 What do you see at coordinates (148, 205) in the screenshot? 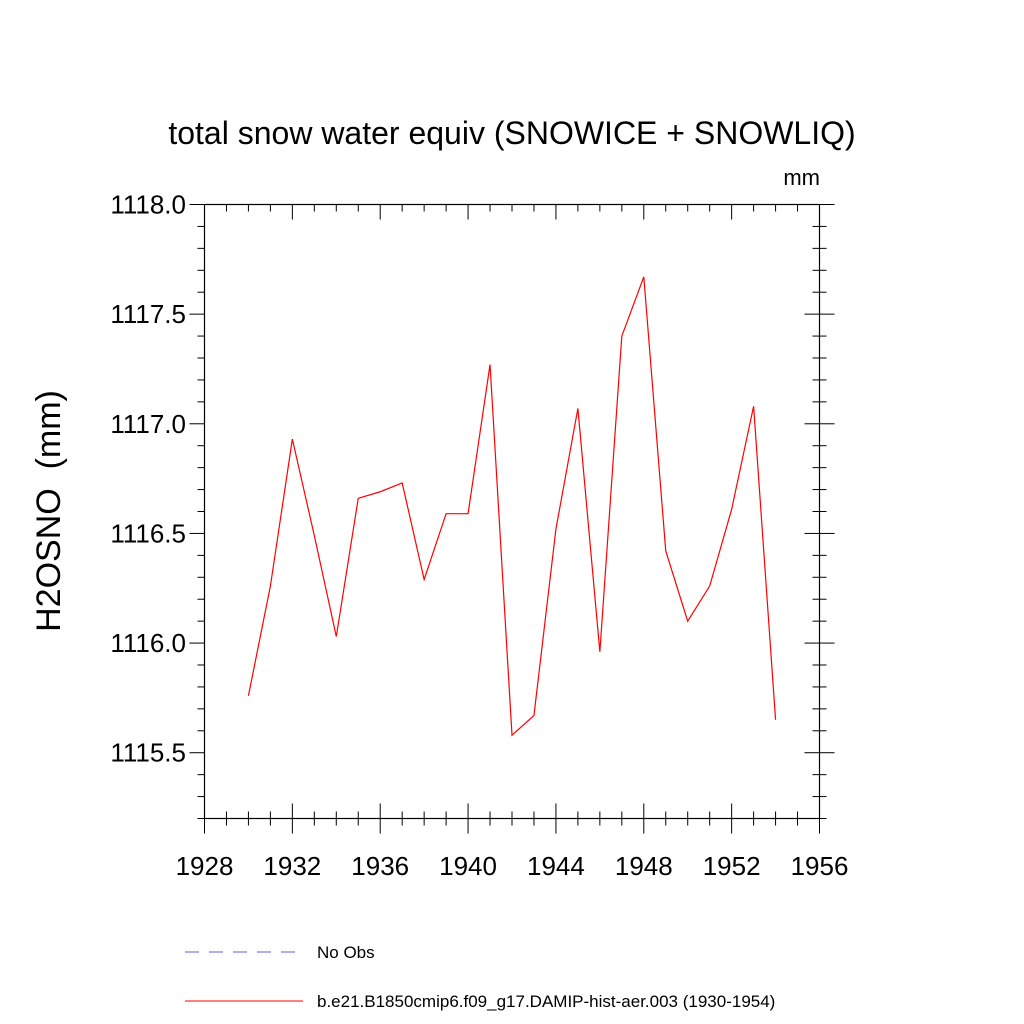
I see `y-tick-label: 1118.0` at bounding box center [148, 205].